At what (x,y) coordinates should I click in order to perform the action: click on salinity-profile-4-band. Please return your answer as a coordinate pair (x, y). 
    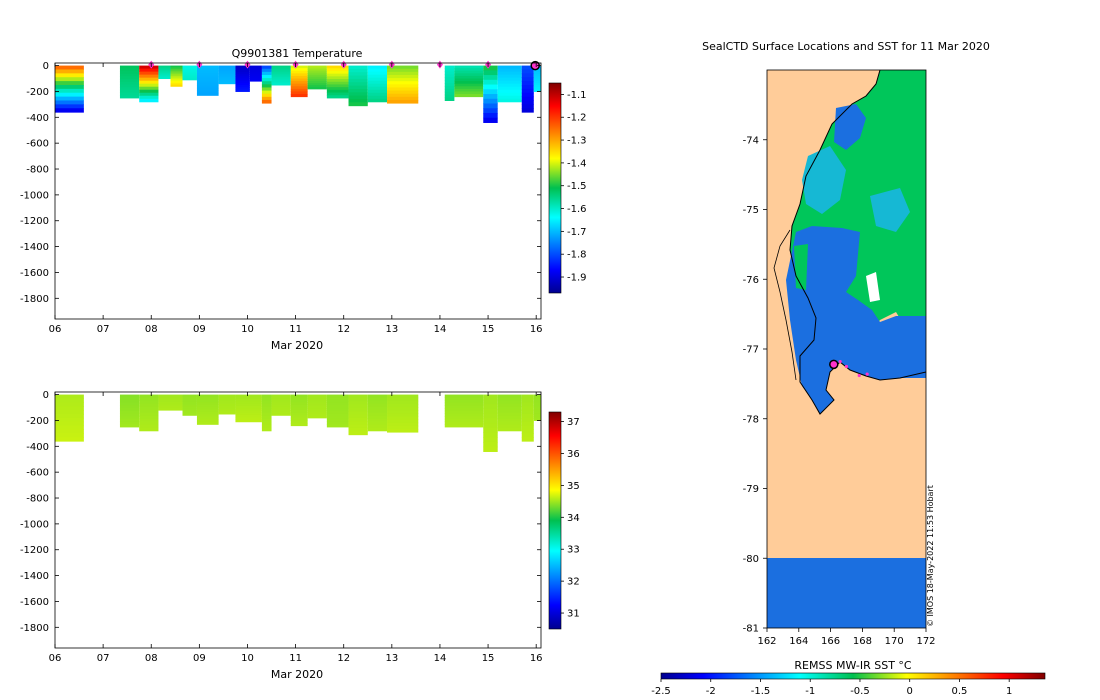
    Looking at the image, I should click on (189, 395).